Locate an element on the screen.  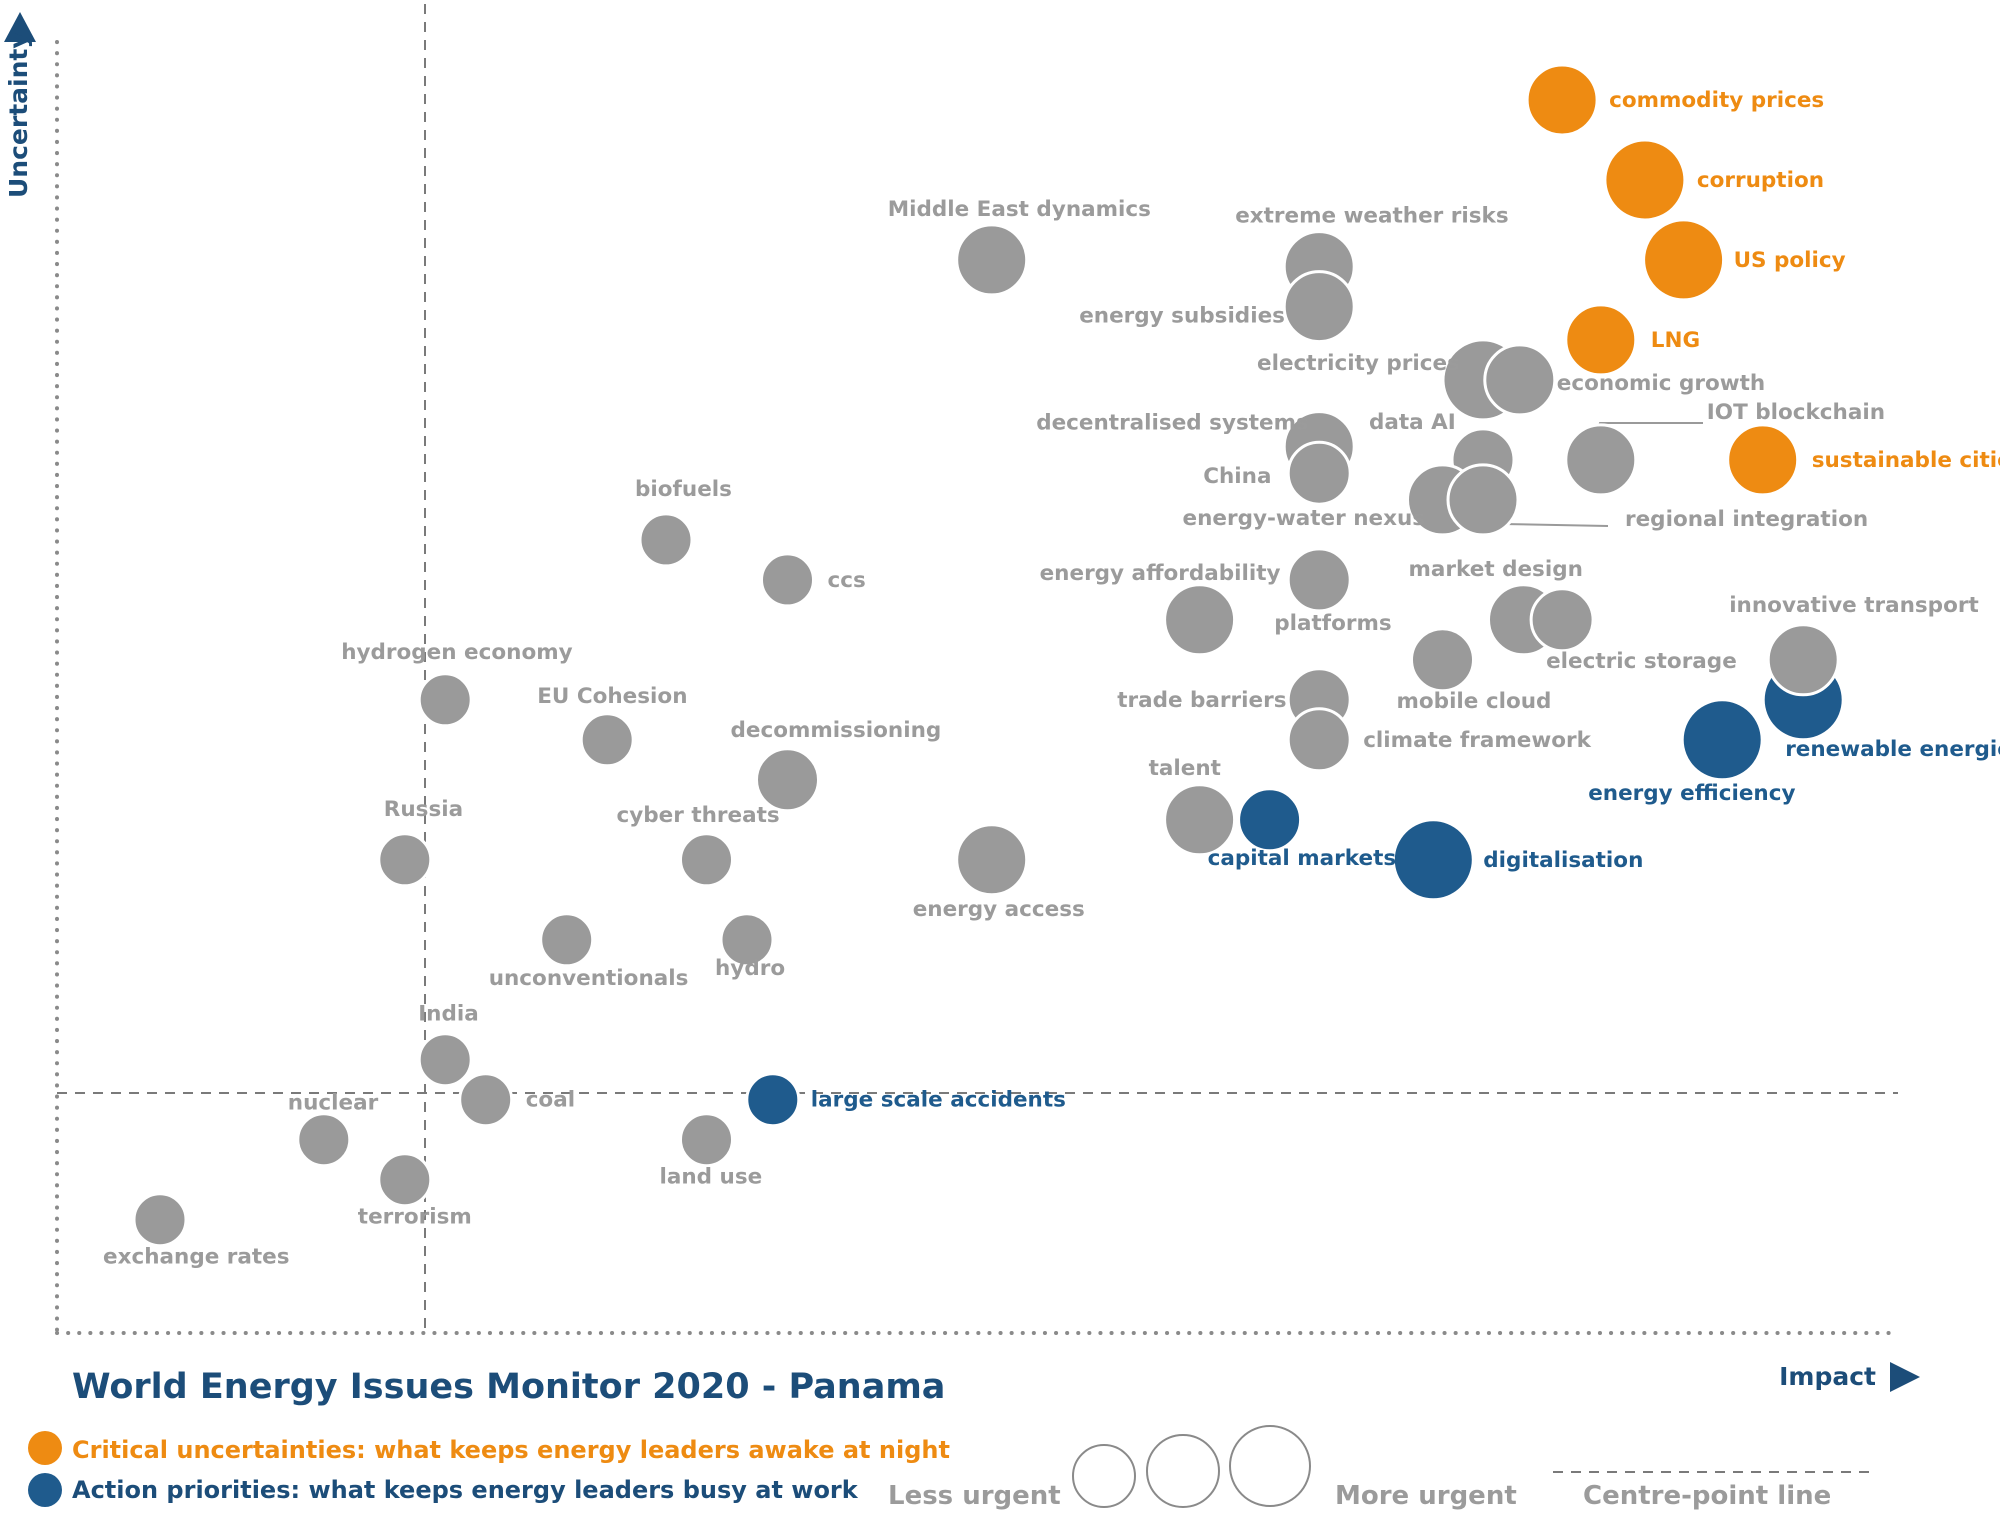
bubble-energy-affordability is located at coordinates (1200, 620).